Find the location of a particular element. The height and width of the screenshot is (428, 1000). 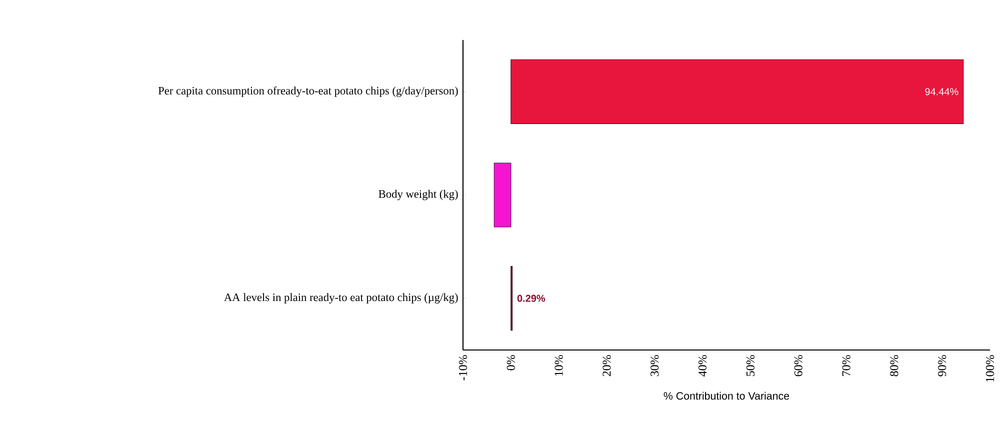

y-tick-label: Per capita consumption ofready-to-eat potato chips (g/day/person) is located at coordinates (308, 91).